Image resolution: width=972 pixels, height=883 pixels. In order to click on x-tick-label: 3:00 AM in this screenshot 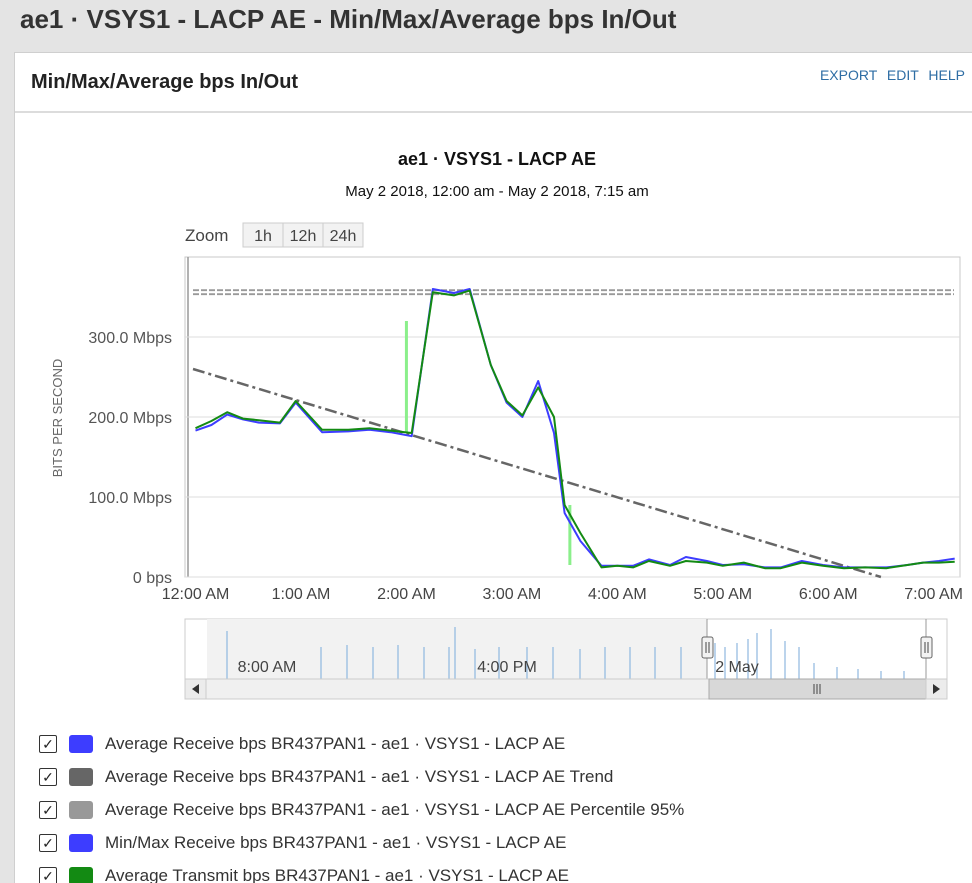, I will do `click(512, 594)`.